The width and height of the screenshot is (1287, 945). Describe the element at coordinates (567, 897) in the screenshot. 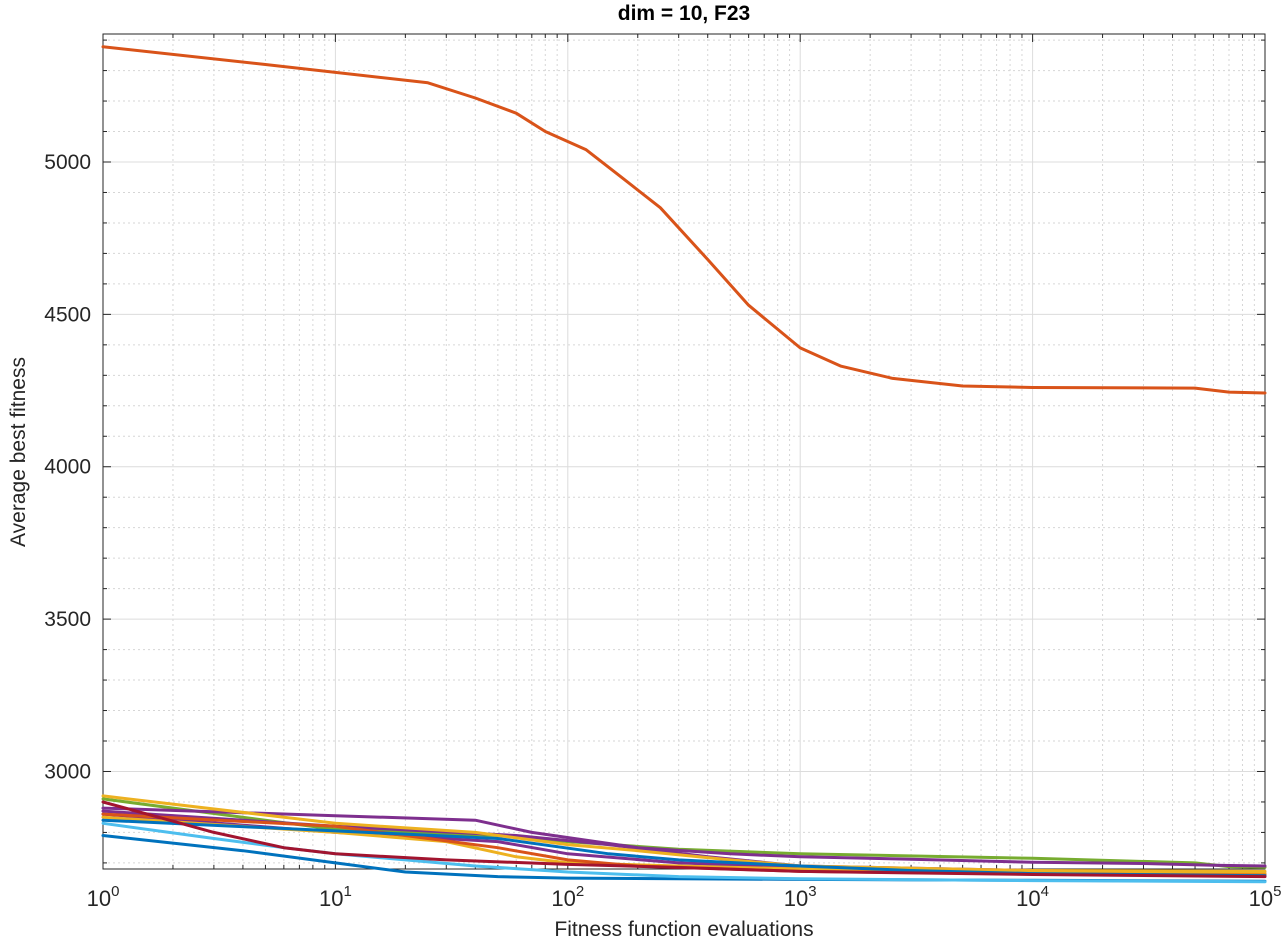

I see `x-tick-label: 10²` at that location.